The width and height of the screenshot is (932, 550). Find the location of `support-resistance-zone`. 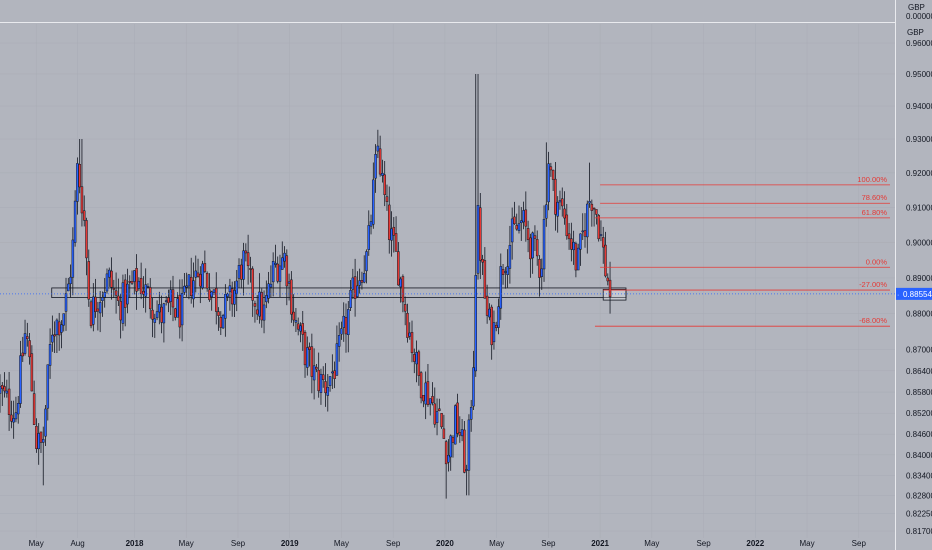

support-resistance-zone is located at coordinates (339, 294).